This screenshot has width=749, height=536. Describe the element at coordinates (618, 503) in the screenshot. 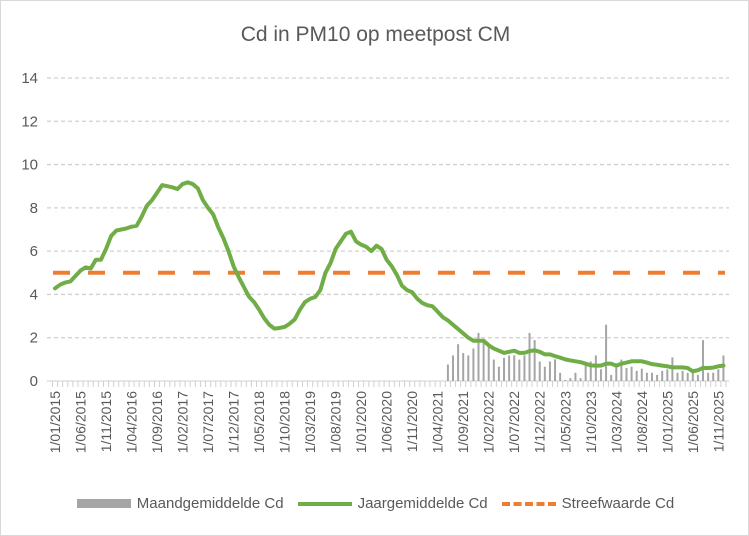

I see `legend-label: Streefwaarde Cd` at that location.